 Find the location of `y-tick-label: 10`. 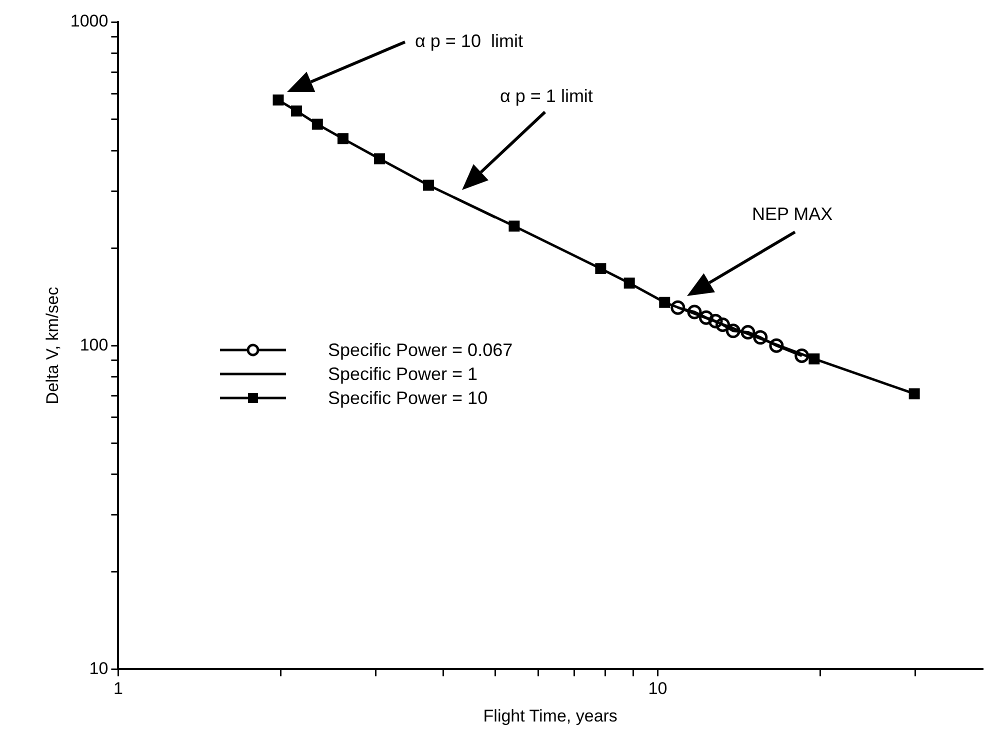

y-tick-label: 10 is located at coordinates (98, 668).